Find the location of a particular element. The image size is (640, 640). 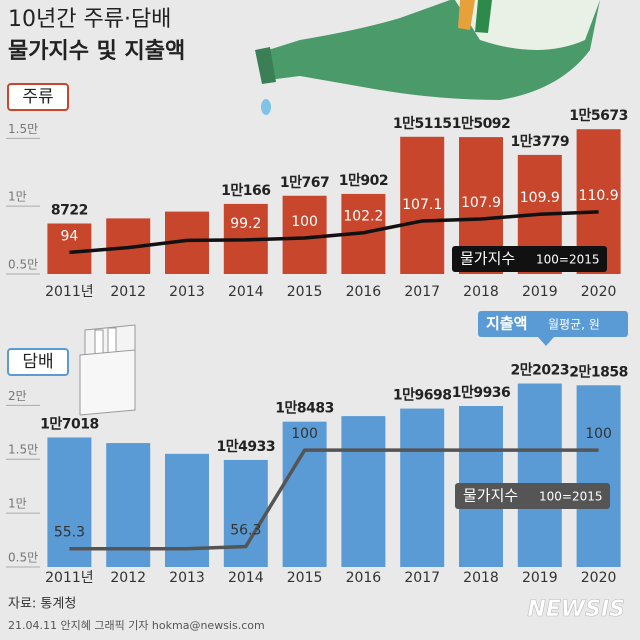

y-tick-label: 2만 is located at coordinates (17, 396).